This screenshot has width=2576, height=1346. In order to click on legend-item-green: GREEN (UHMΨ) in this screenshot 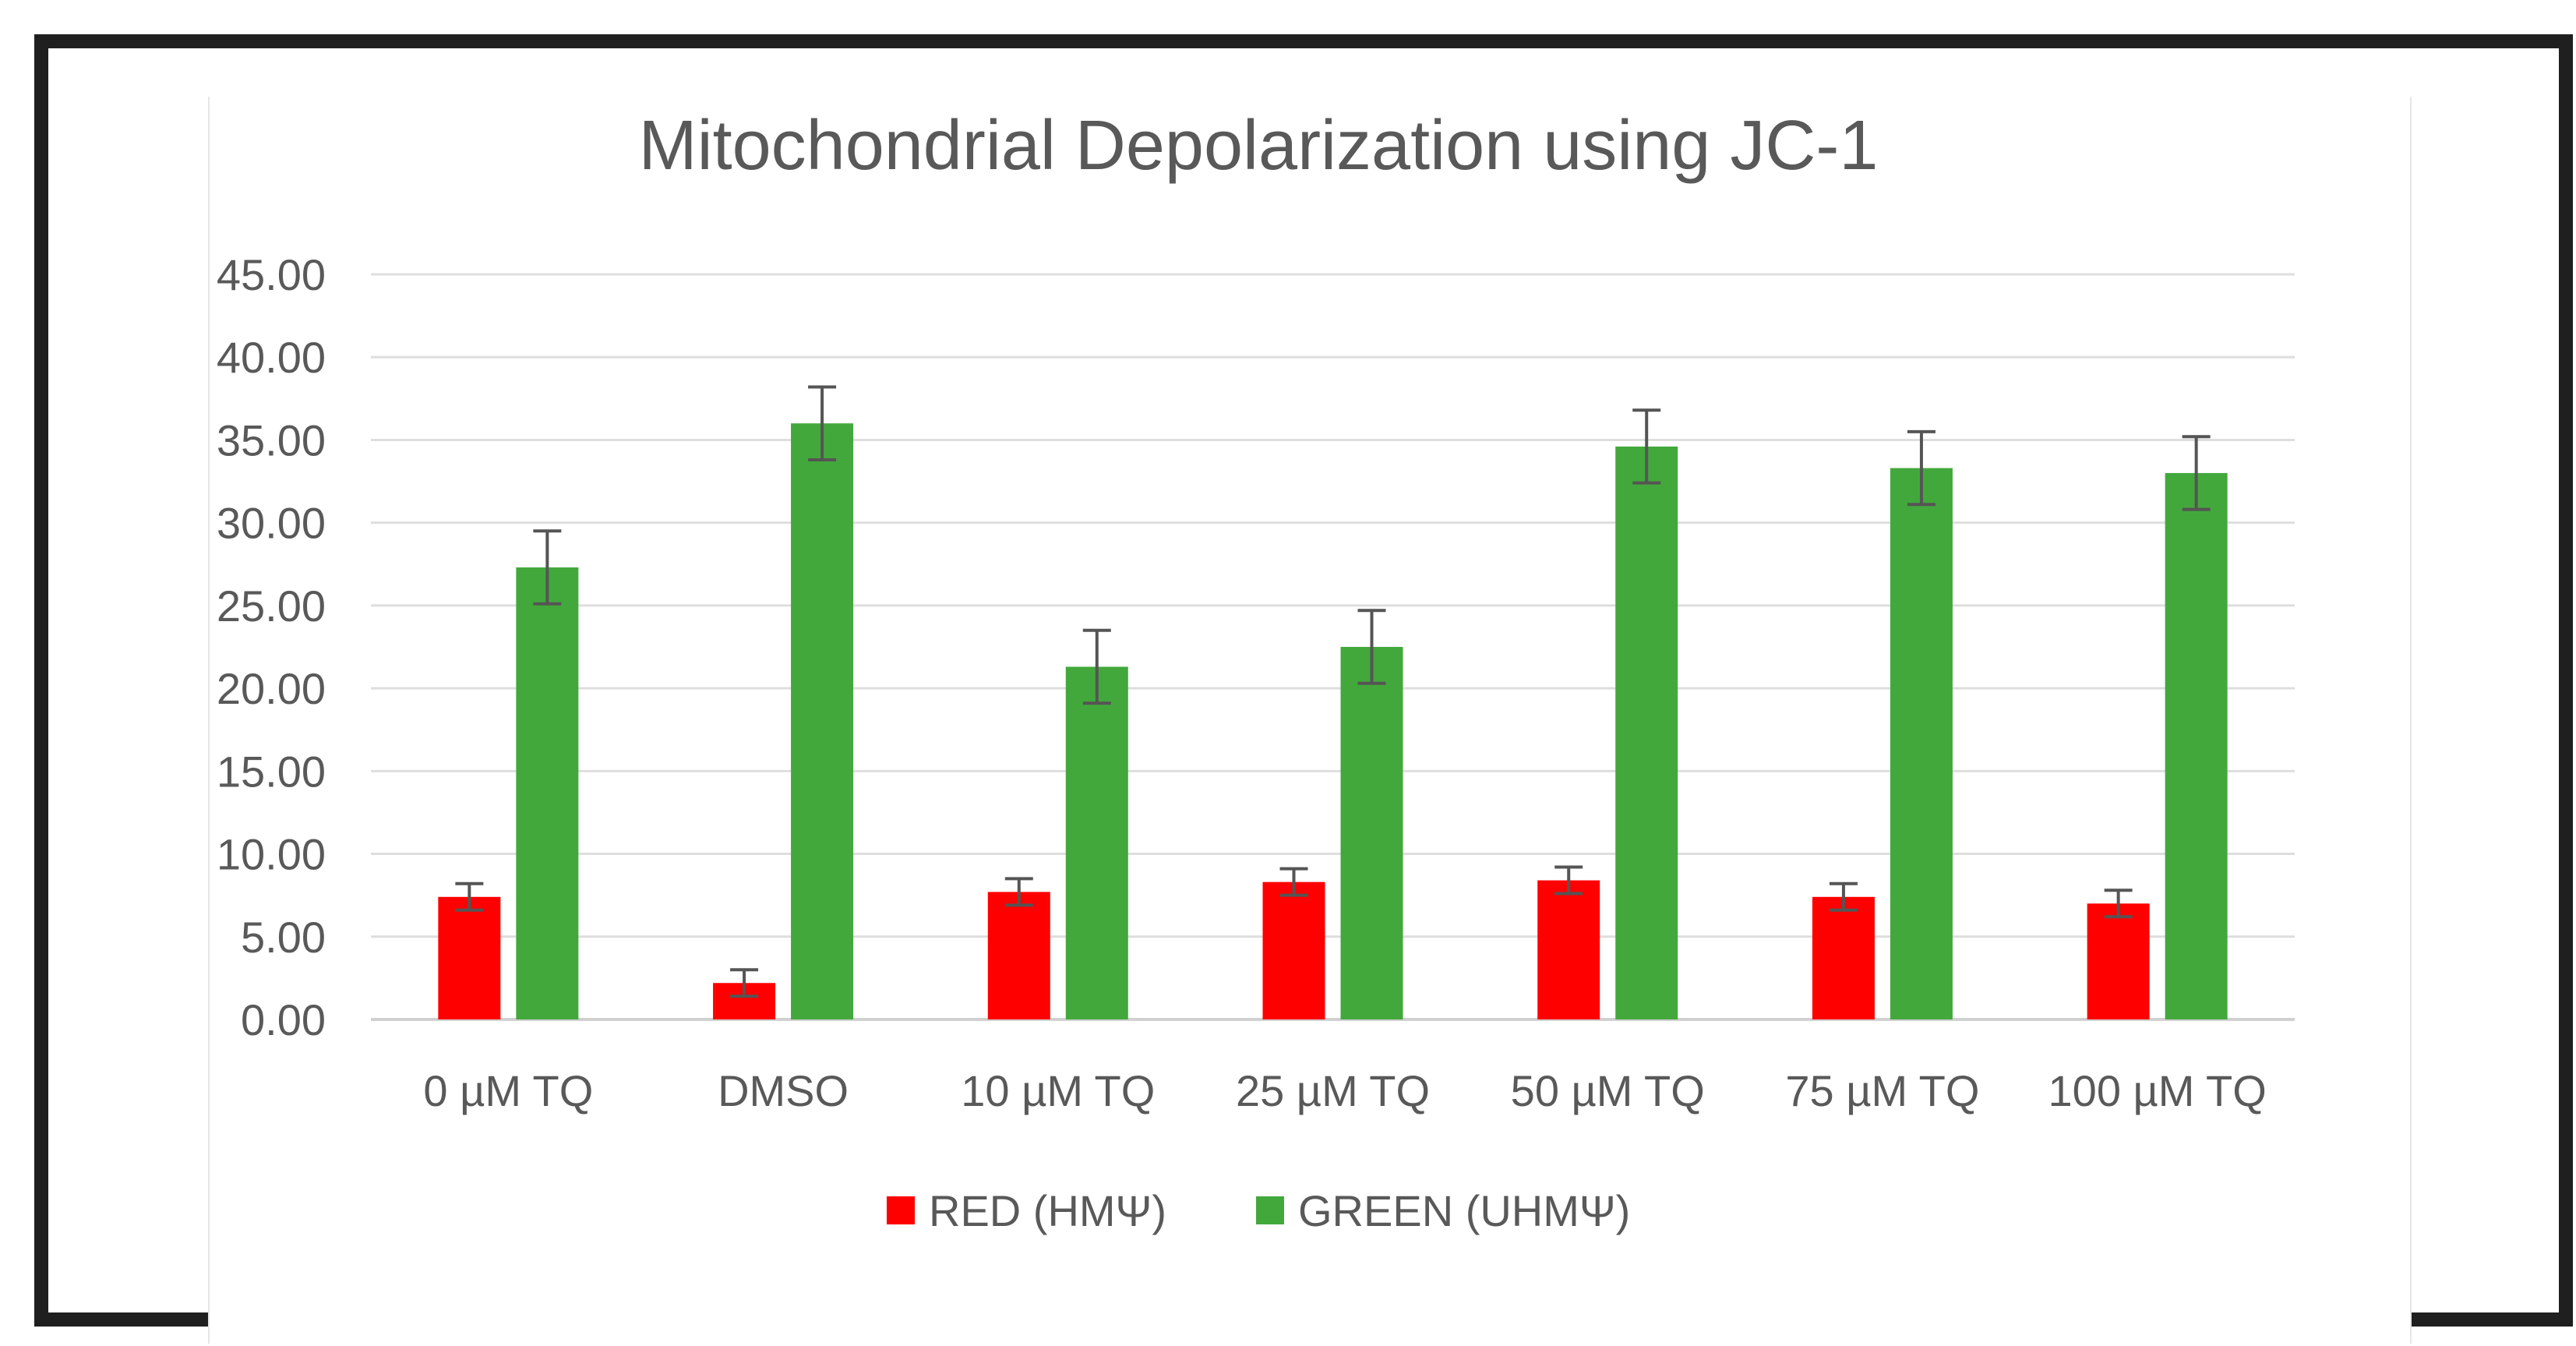, I will do `click(1443, 1210)`.